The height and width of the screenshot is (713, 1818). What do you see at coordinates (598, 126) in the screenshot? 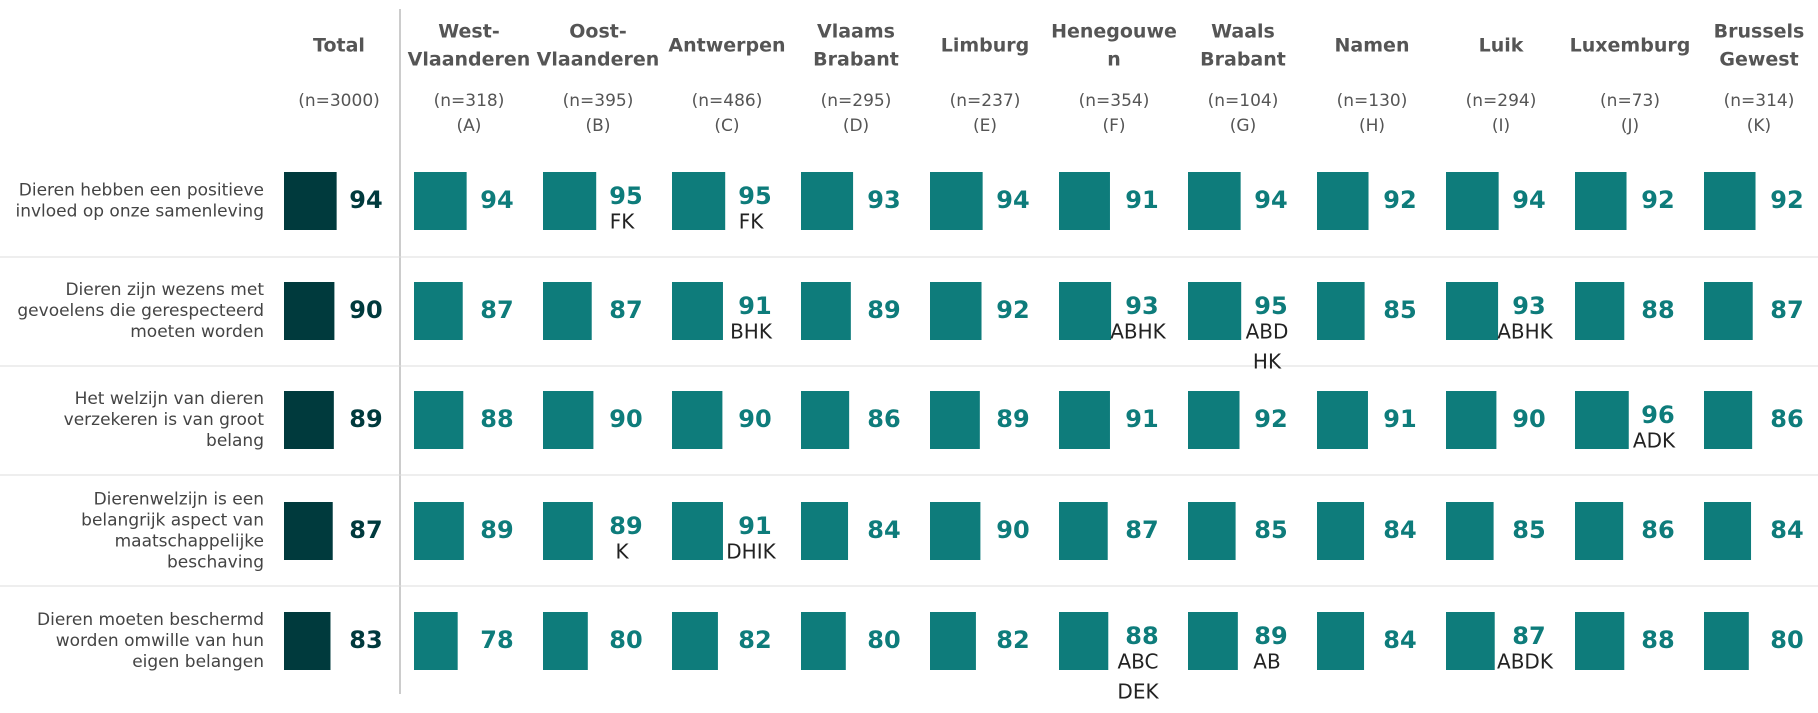
I see `column-letter: (B)` at bounding box center [598, 126].